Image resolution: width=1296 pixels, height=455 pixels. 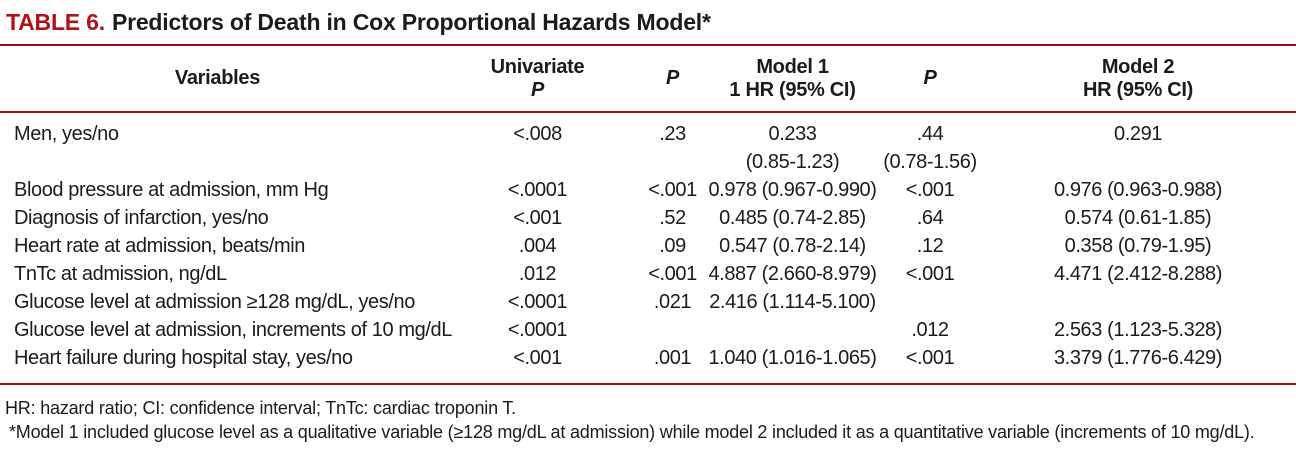 What do you see at coordinates (930, 218) in the screenshot?
I see `cell-p-model2: .64` at bounding box center [930, 218].